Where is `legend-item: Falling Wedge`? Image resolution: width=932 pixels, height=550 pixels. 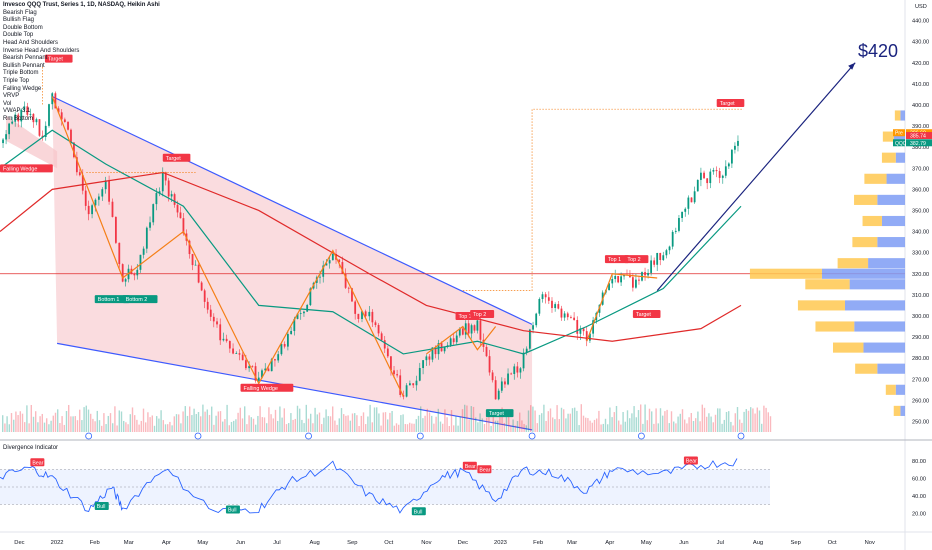
legend-item: Falling Wedge is located at coordinates (22, 88).